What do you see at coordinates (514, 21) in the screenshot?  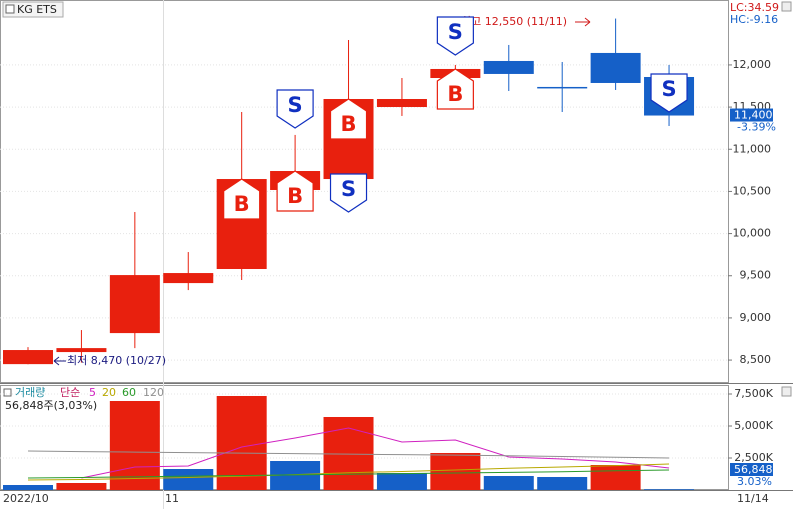 I see `annotation: 최고 12,550 (11/11)` at bounding box center [514, 21].